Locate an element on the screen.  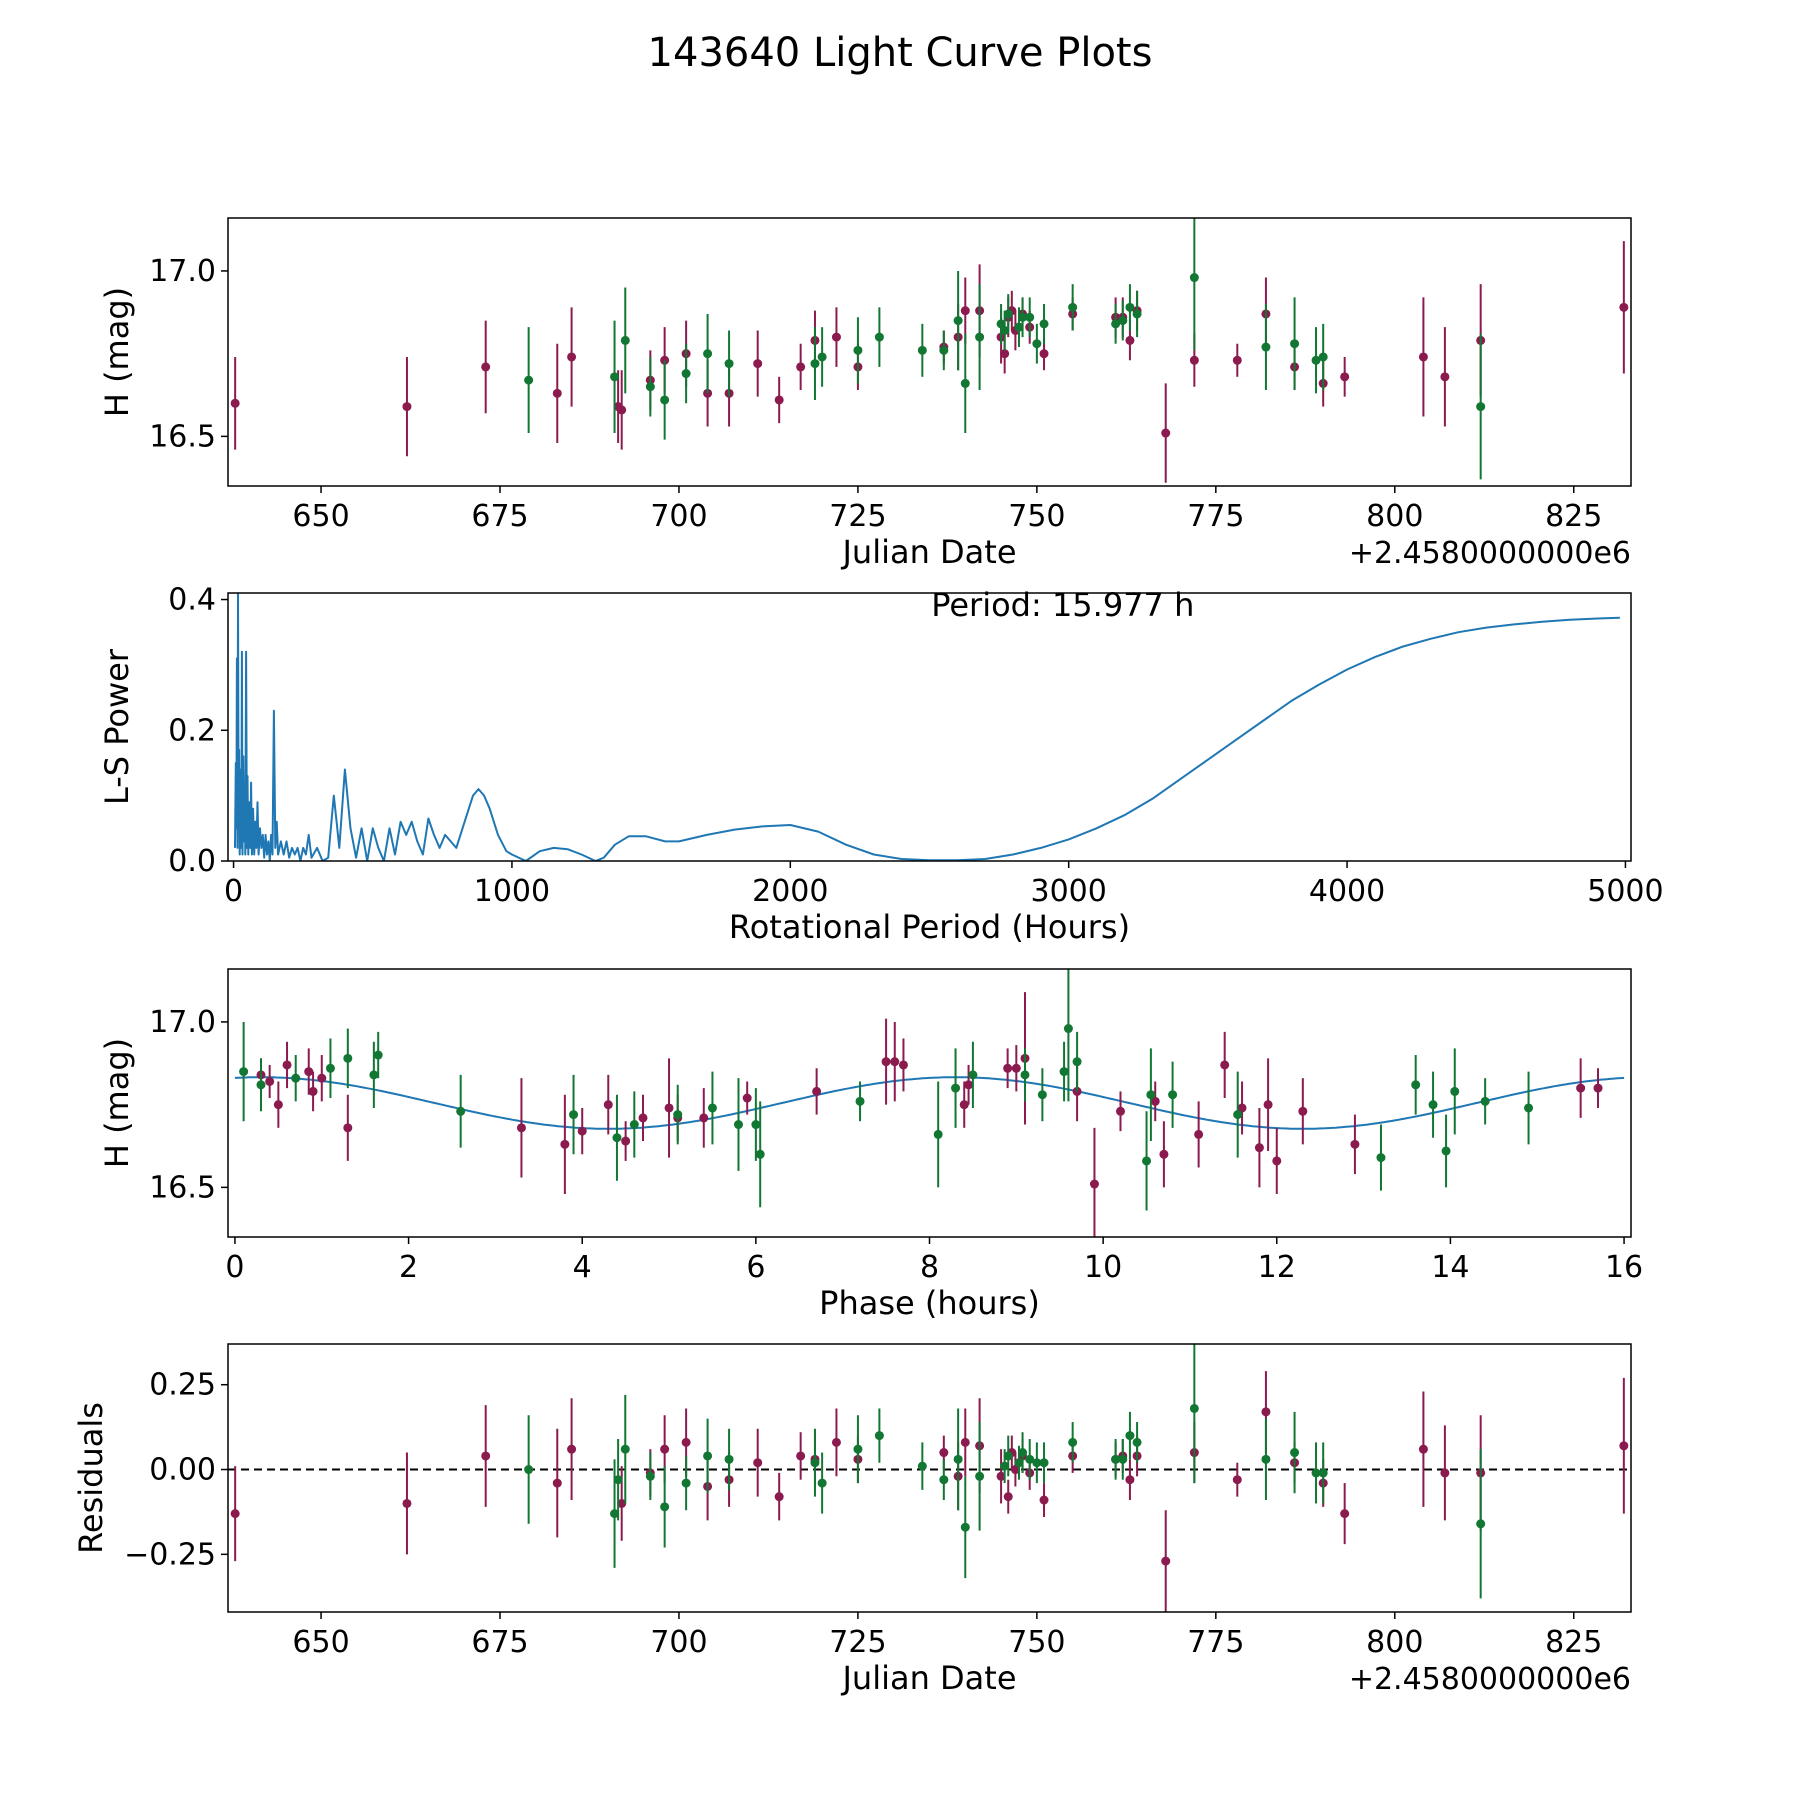
y-axis-label: L-S Power is located at coordinates (117, 726).